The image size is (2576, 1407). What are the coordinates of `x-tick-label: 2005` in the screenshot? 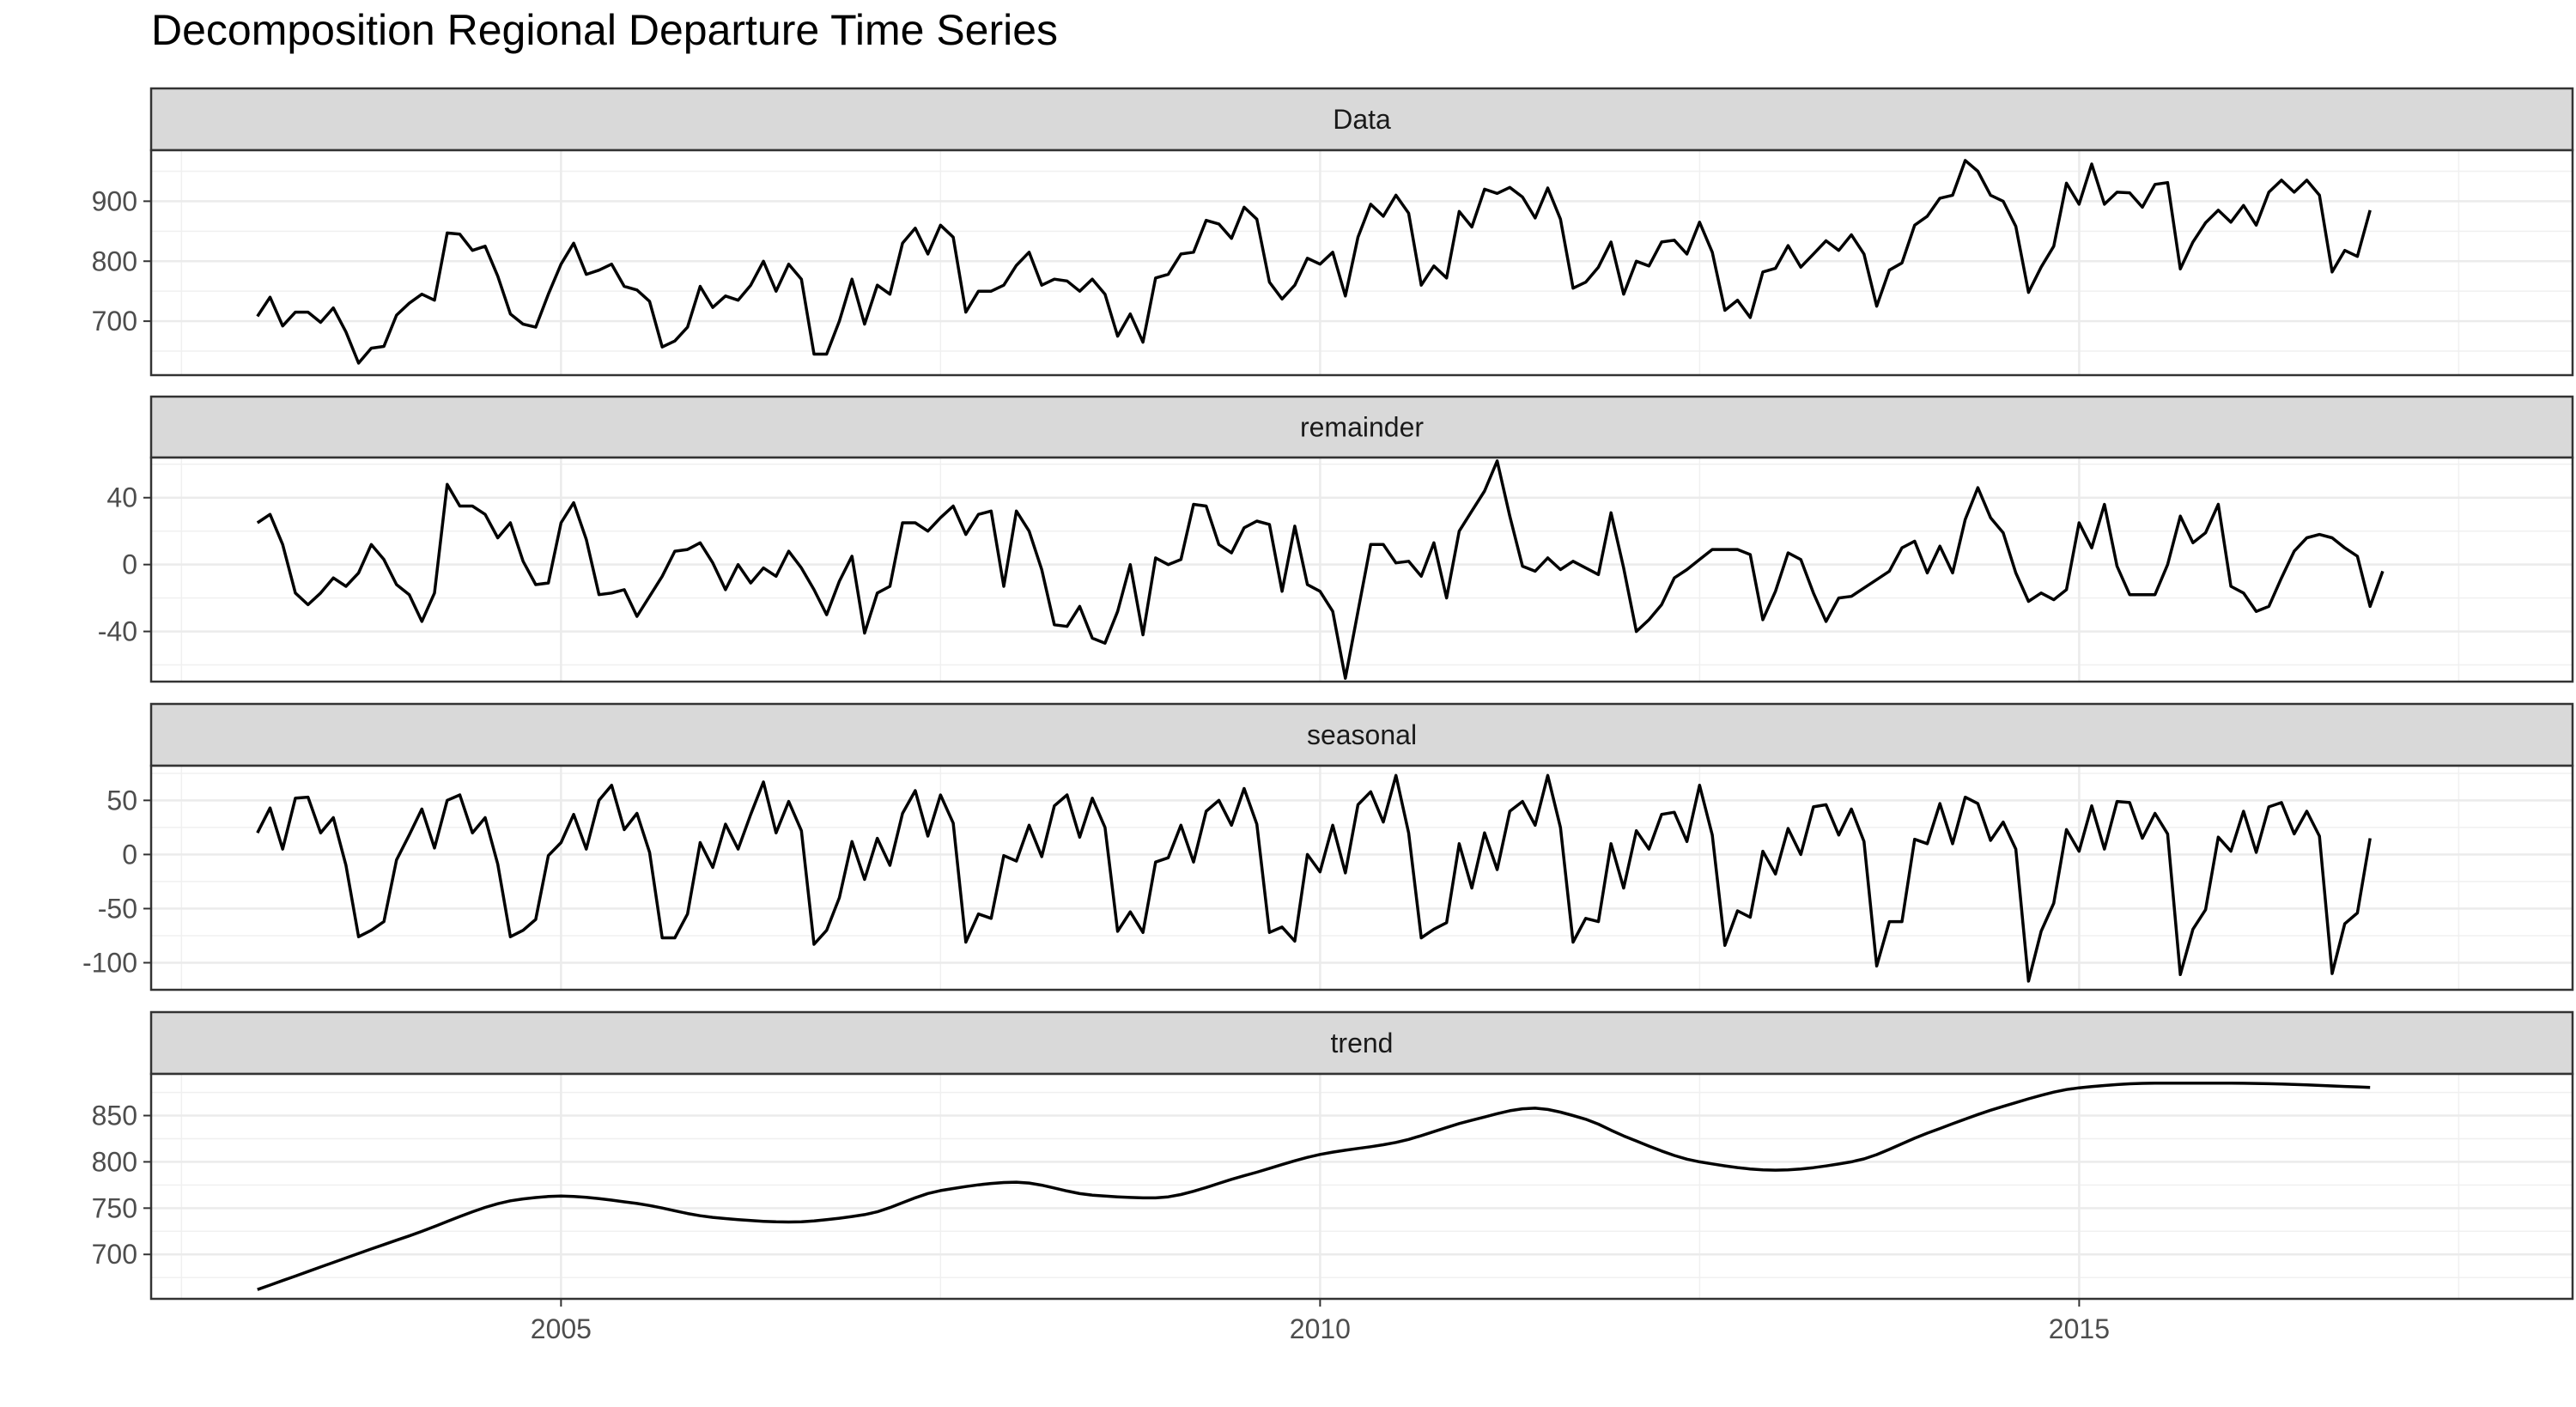 It's located at (561, 1328).